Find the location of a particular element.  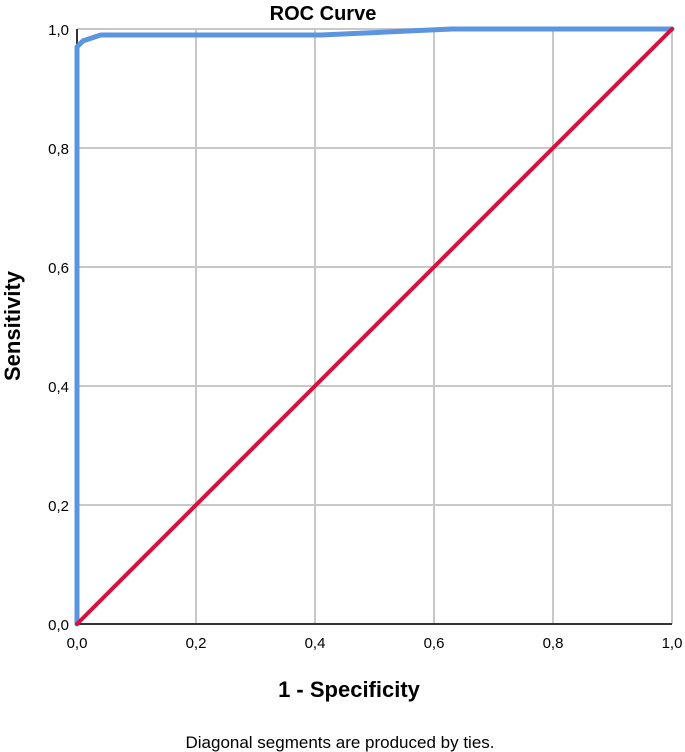

y-tick-label: 0,4 is located at coordinates (58, 387).